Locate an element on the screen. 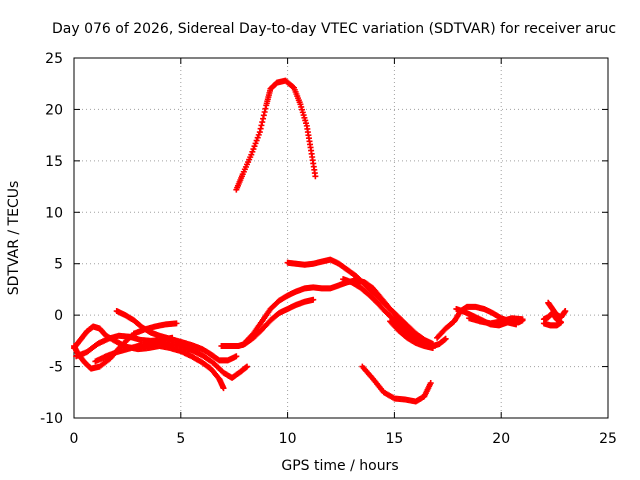  y-tick-label: 25 is located at coordinates (54, 59).